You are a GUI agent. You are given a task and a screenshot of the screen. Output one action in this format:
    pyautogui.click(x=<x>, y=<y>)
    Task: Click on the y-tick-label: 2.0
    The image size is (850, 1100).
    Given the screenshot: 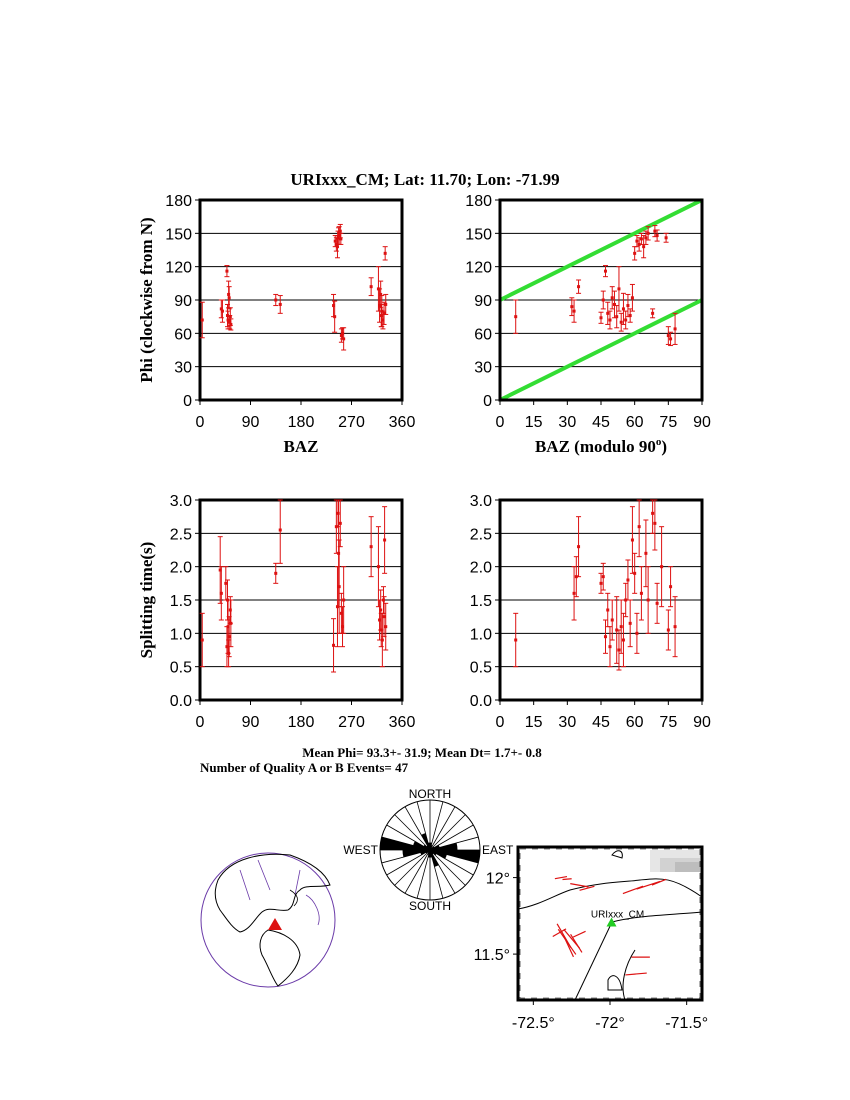 What is the action you would take?
    pyautogui.click(x=481, y=568)
    